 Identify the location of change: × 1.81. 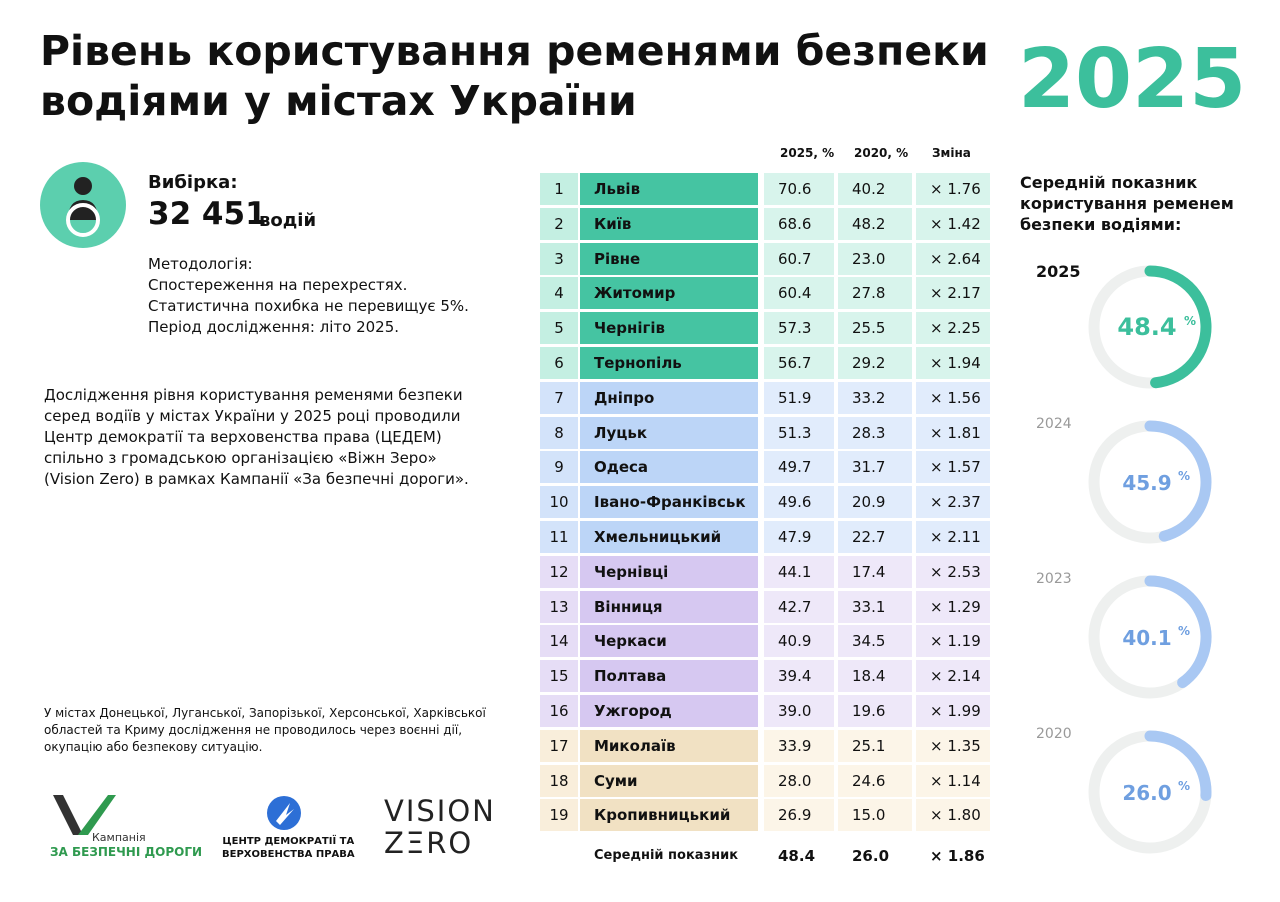
(953, 432).